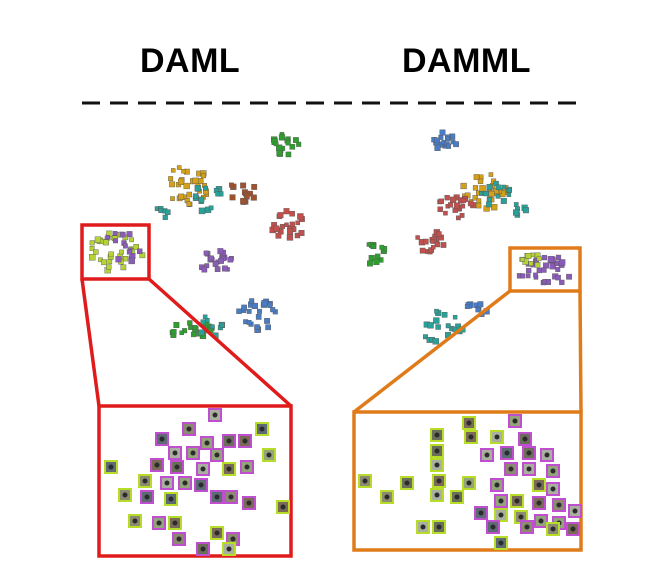 The image size is (661, 577). I want to click on damml-zoom-panel, so click(467, 481).